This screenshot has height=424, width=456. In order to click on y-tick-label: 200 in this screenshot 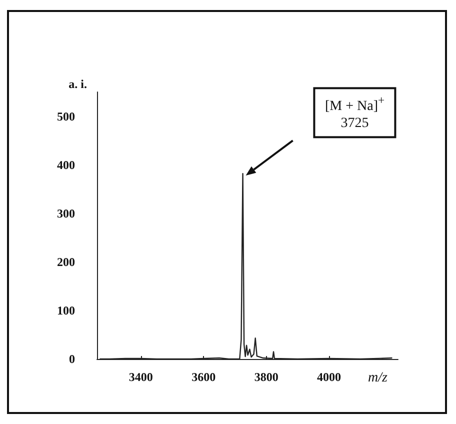, I will do `click(66, 261)`.